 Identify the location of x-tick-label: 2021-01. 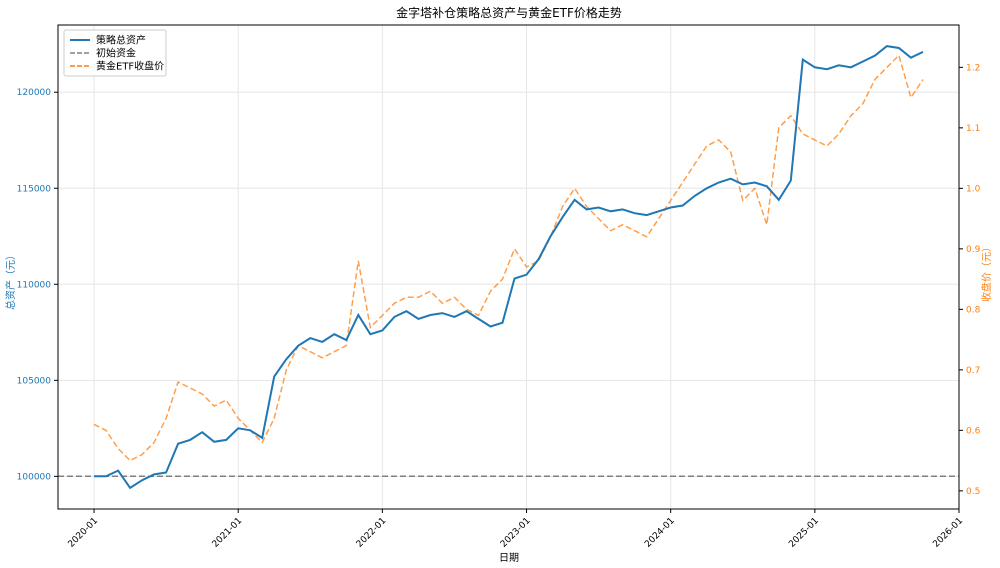
(228, 533).